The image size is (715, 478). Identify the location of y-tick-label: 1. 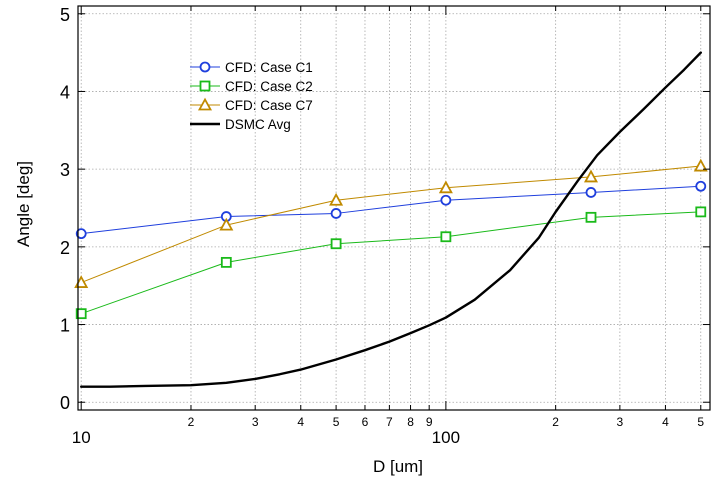
(65, 326).